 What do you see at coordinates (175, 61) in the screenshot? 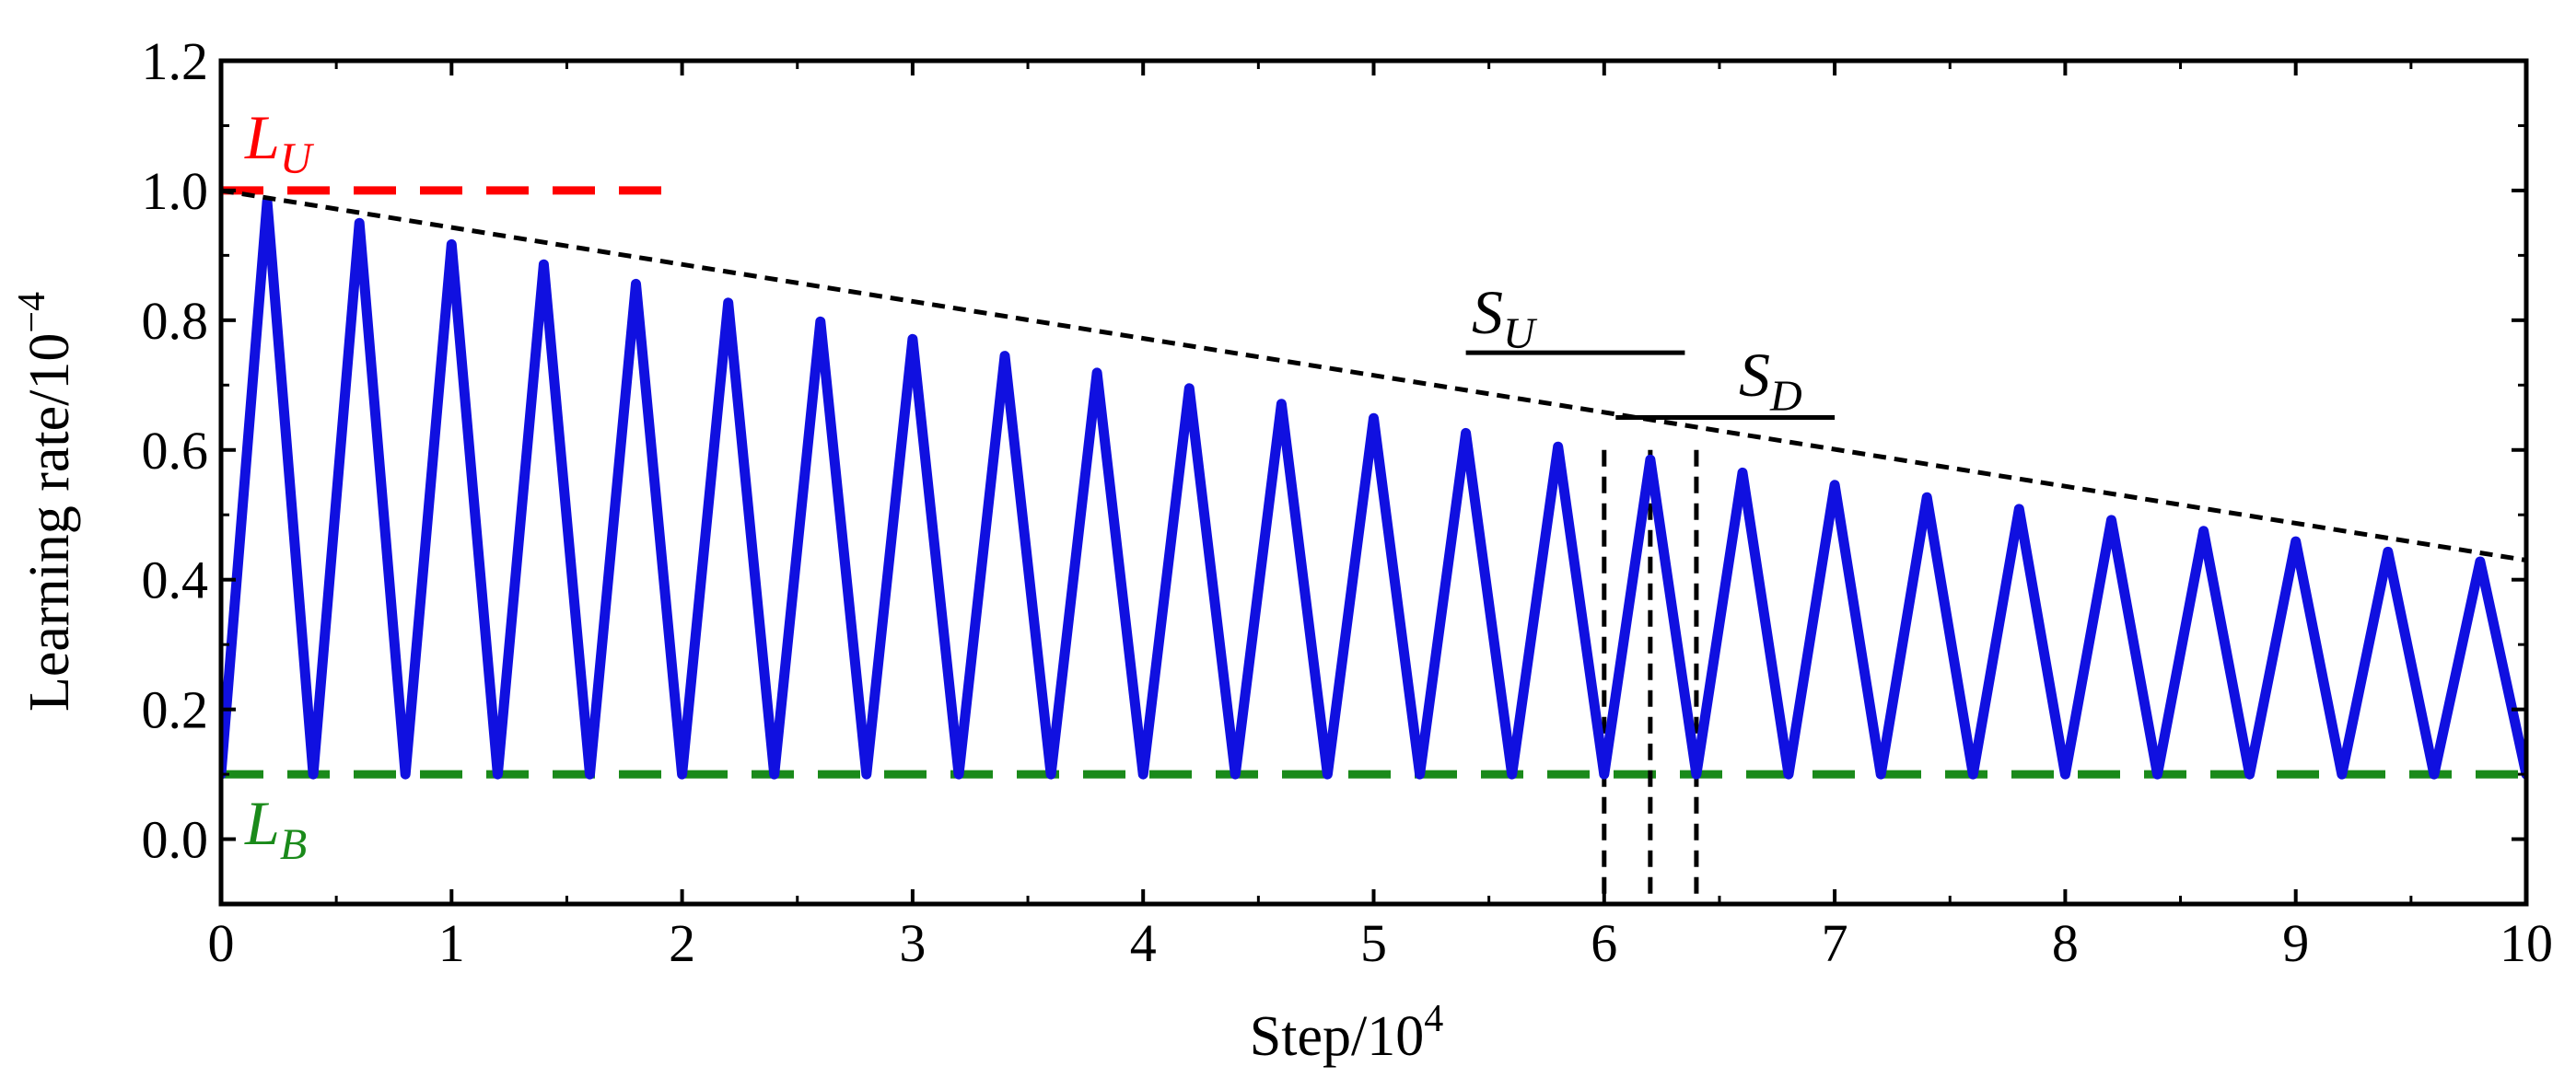
I see `y-tick-label: 1.2` at bounding box center [175, 61].